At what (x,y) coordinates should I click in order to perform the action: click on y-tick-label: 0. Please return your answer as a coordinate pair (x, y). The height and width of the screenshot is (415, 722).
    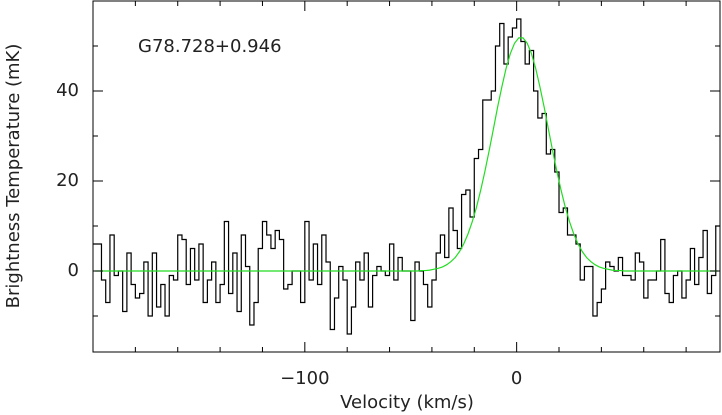
    Looking at the image, I should click on (73, 270).